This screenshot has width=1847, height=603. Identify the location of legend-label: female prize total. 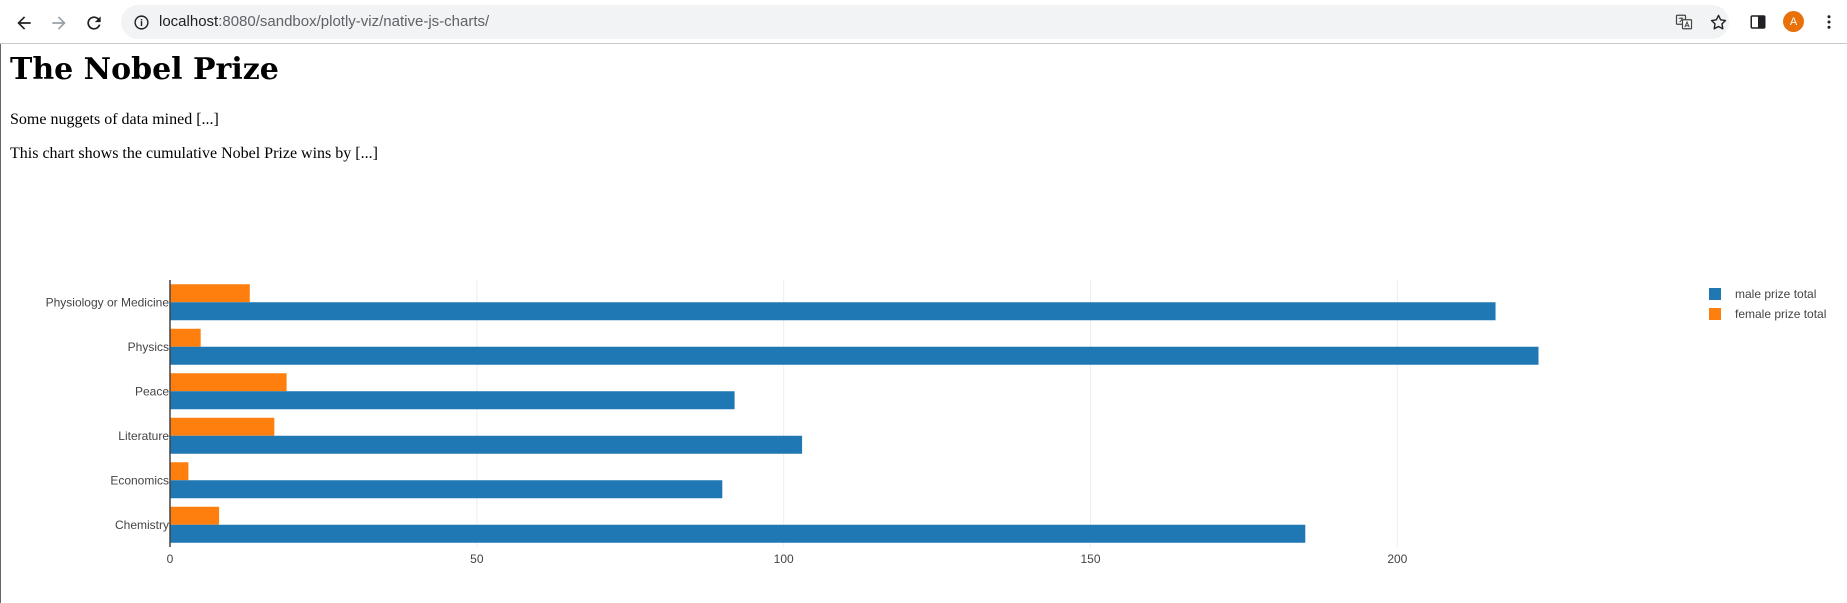
(1780, 314).